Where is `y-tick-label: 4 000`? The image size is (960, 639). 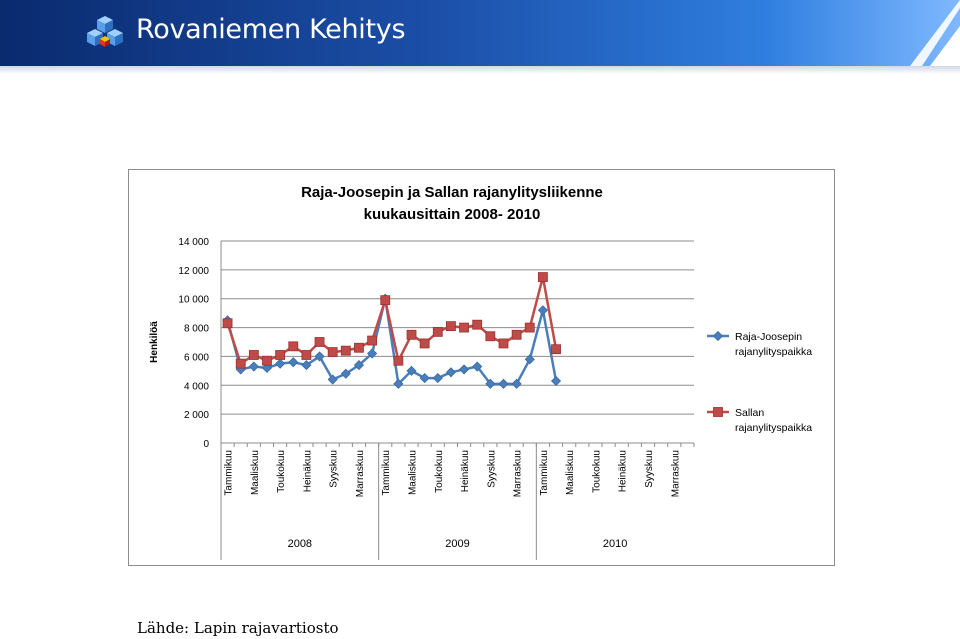
y-tick-label: 4 000 is located at coordinates (196, 386).